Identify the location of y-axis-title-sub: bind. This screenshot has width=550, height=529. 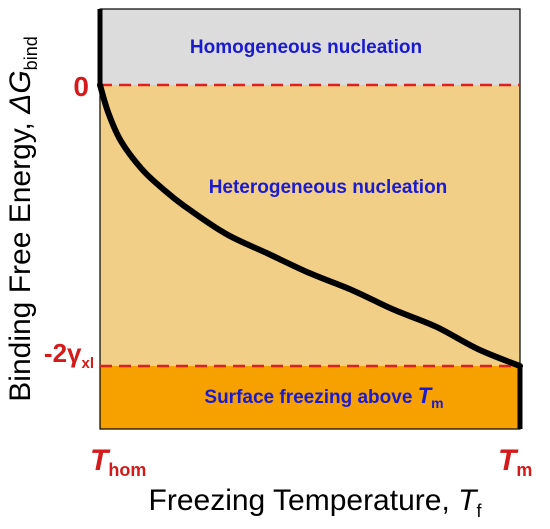
(31, 53).